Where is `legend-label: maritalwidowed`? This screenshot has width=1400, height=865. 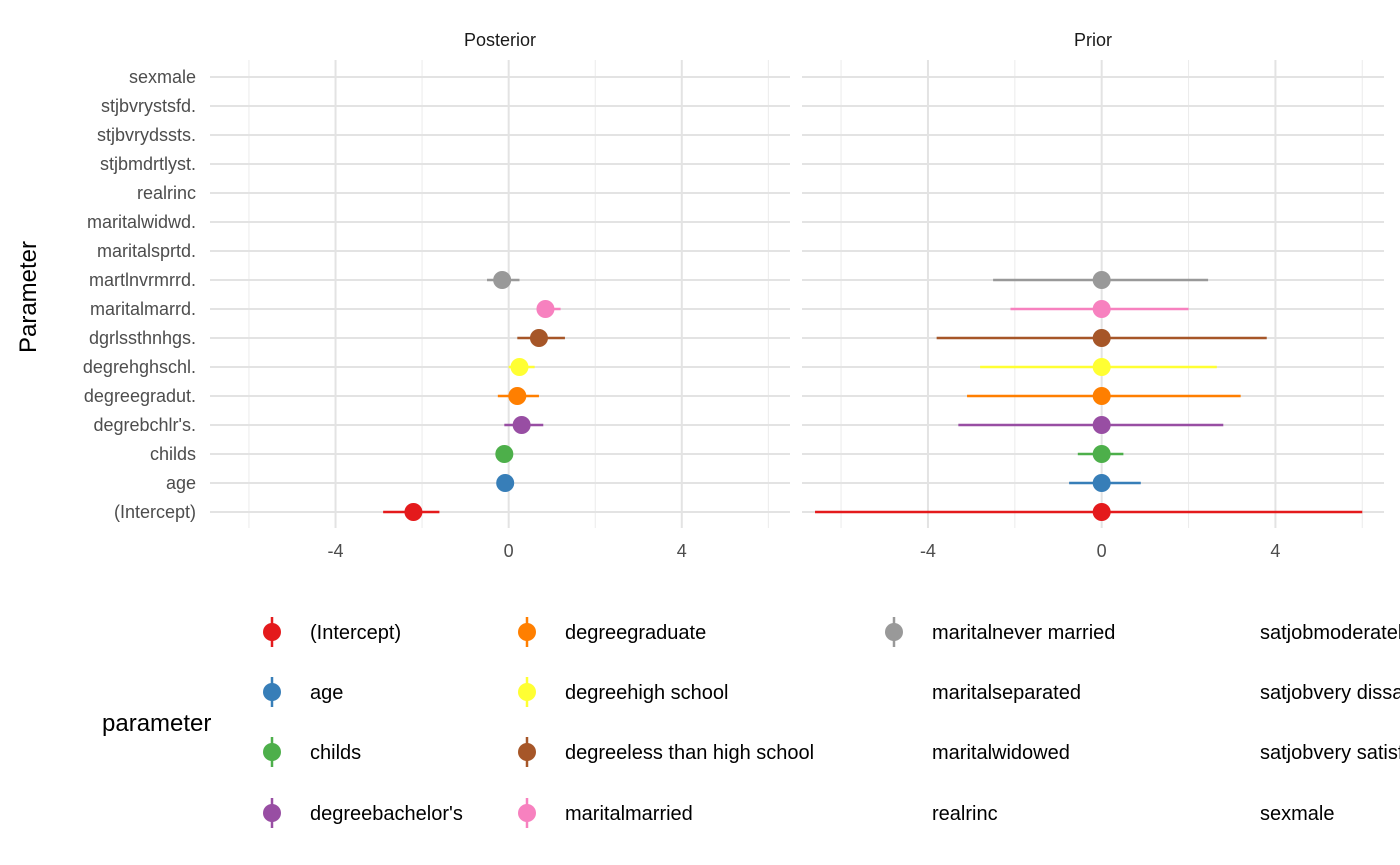
legend-label: maritalwidowed is located at coordinates (1001, 753).